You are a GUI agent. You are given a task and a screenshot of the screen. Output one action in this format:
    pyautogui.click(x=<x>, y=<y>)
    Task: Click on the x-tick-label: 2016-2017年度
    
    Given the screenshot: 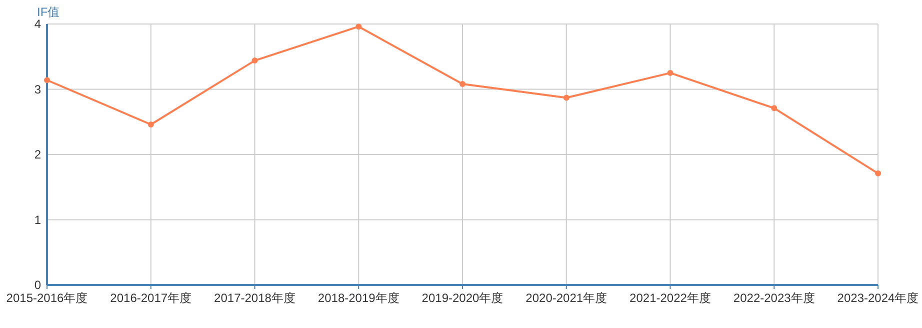 What is the action you would take?
    pyautogui.click(x=151, y=298)
    